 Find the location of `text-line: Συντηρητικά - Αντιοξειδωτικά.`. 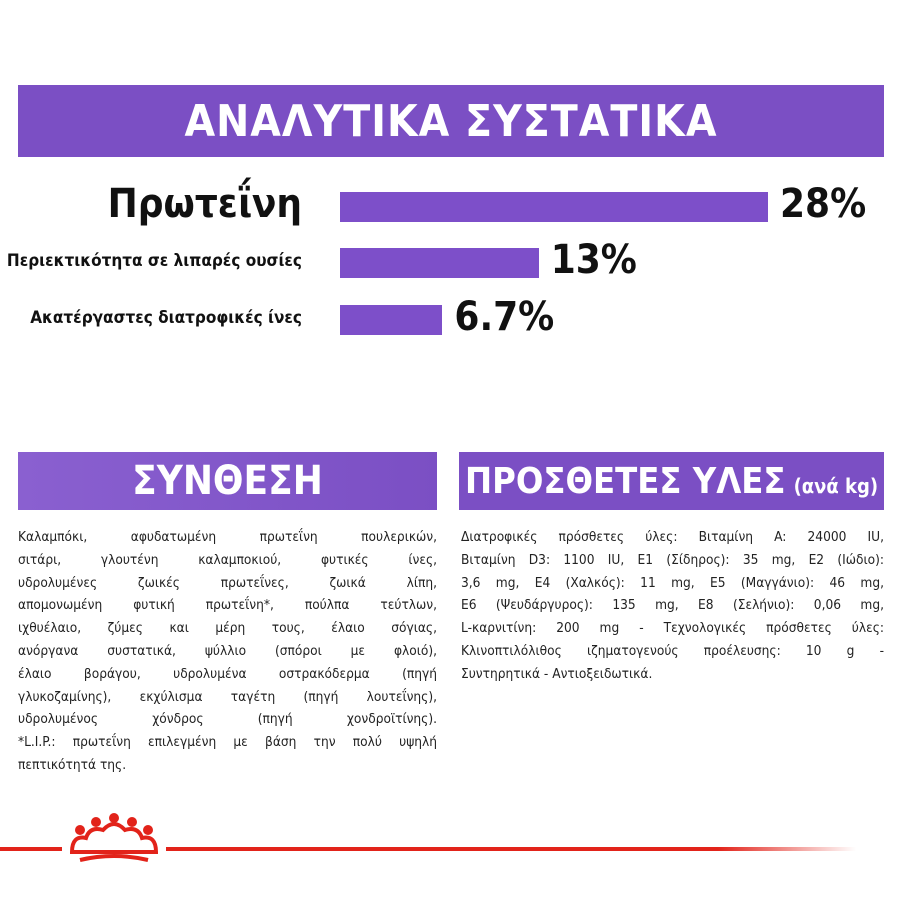

text-line: Συντηρητικά - Αντιοξειδωτικά. is located at coordinates (557, 673).